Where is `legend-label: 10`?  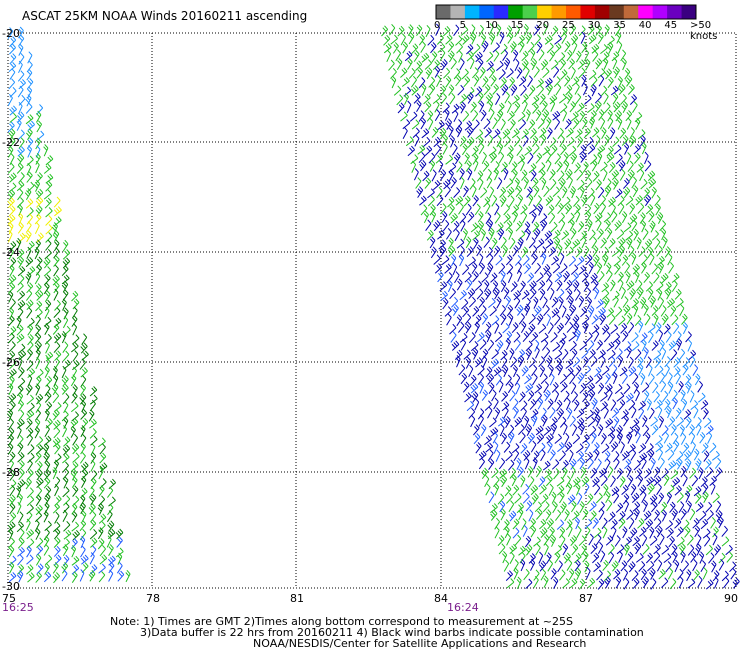 legend-label: 10 is located at coordinates (491, 25).